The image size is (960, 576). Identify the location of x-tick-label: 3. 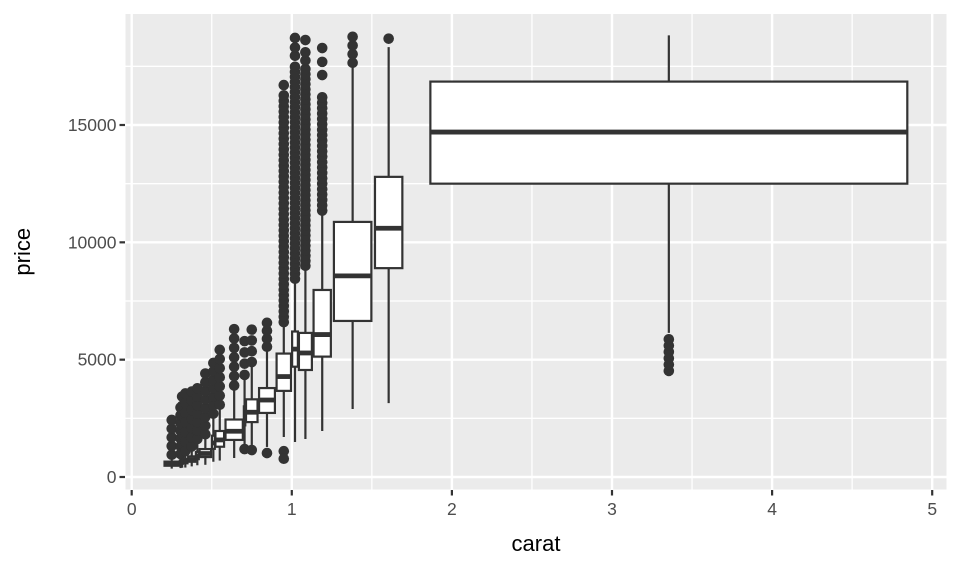
(612, 509).